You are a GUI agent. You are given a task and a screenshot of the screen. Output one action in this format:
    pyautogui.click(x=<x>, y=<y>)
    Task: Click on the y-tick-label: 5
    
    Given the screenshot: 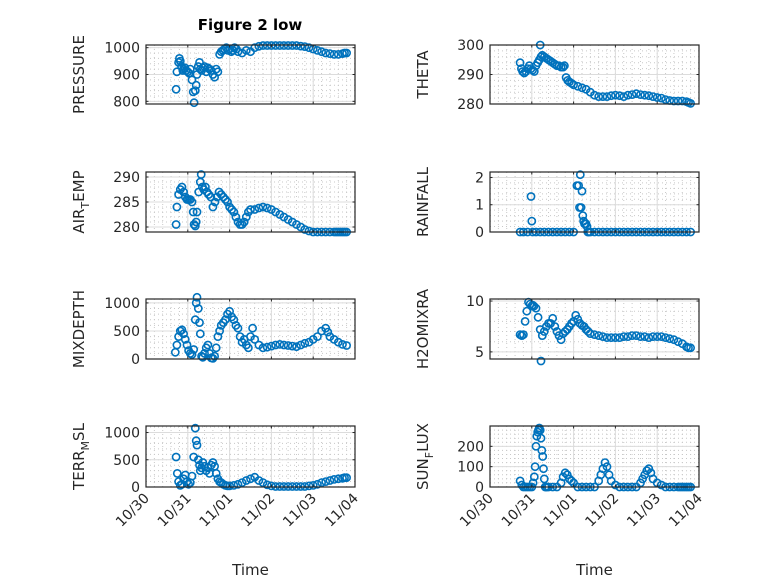 What is the action you would take?
    pyautogui.click(x=479, y=353)
    